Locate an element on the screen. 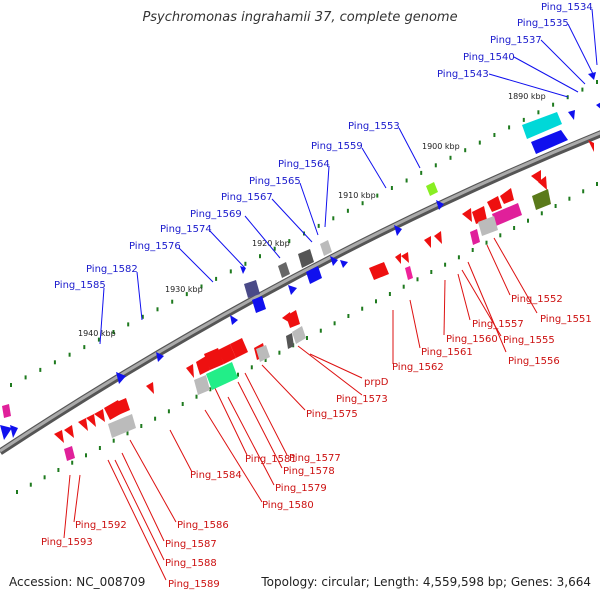  gene-block-pink is located at coordinates (409, 273).